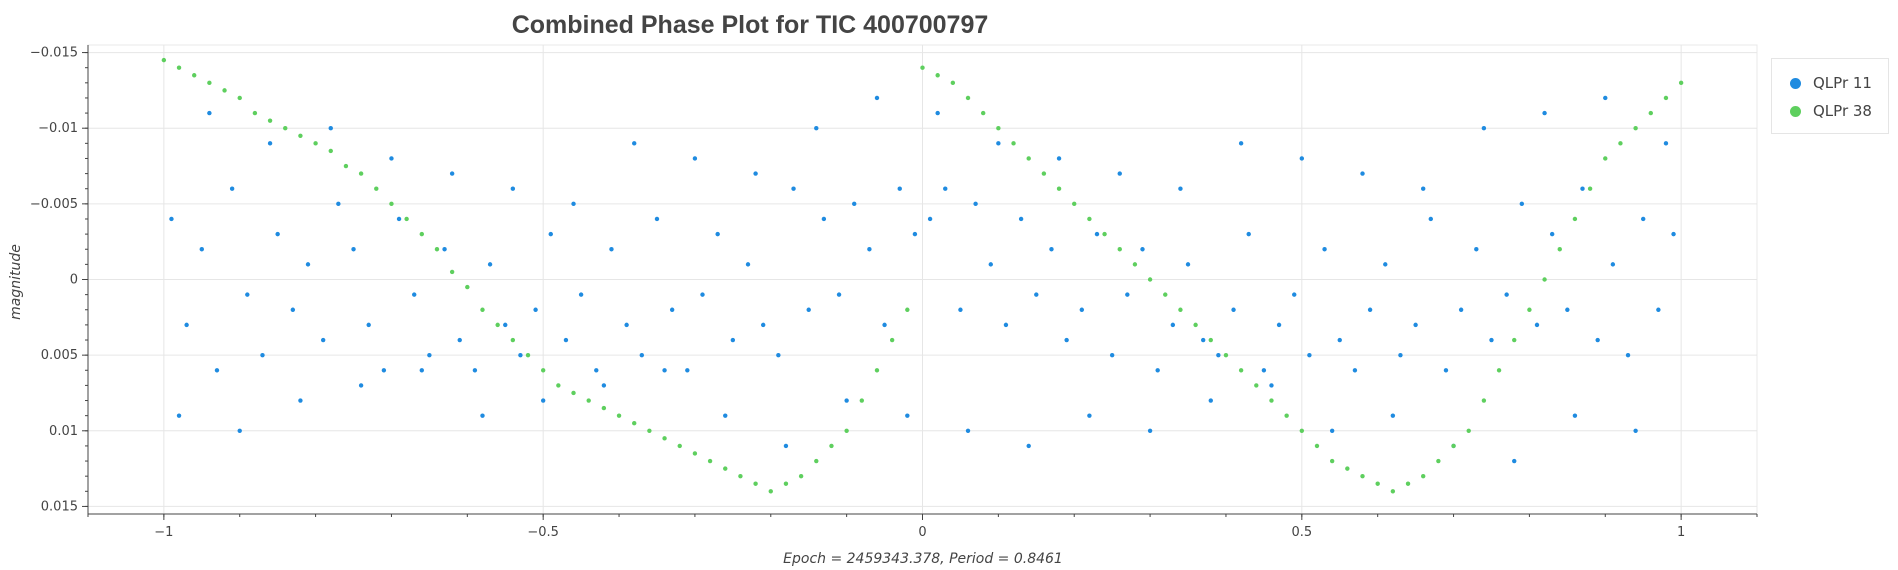 The width and height of the screenshot is (1898, 570). Describe the element at coordinates (1831, 111) in the screenshot. I see `legend-item-series-2: QLPr 38` at that location.